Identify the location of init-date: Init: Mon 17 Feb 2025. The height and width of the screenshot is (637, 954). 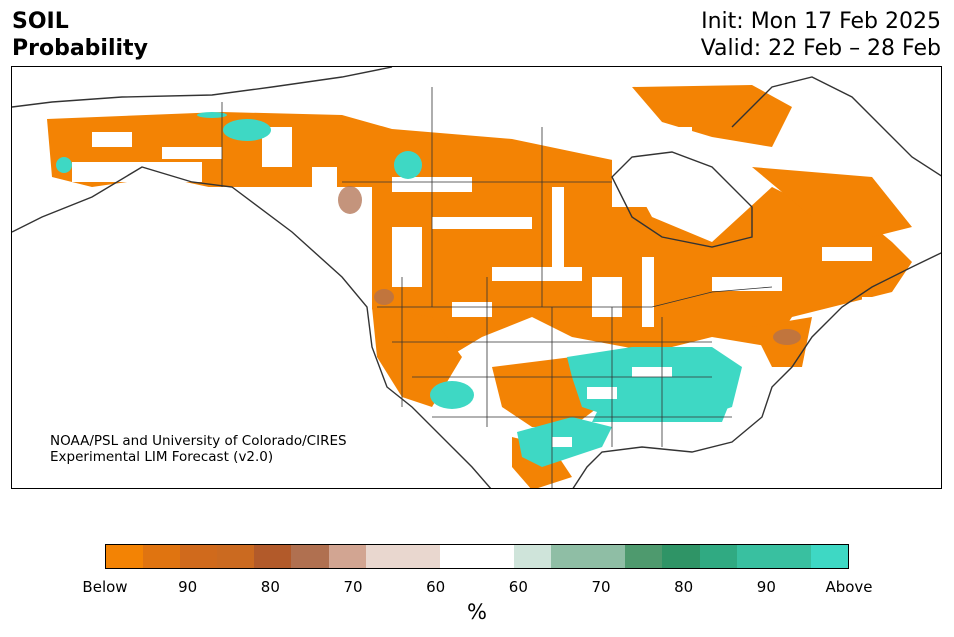
(821, 21).